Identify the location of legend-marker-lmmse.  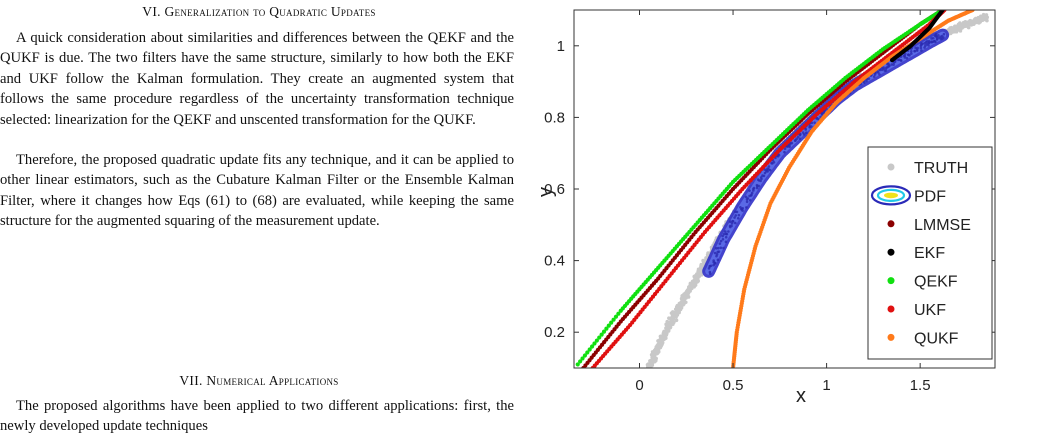
(891, 224).